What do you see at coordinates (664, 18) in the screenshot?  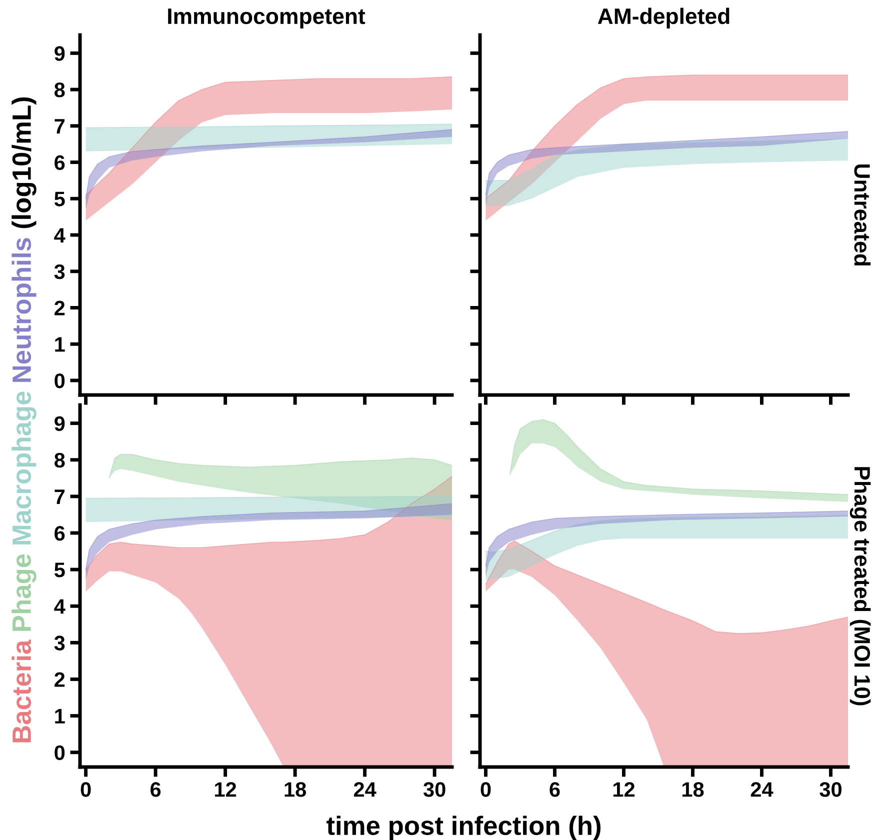 I see `chart-title: AM-depleted` at bounding box center [664, 18].